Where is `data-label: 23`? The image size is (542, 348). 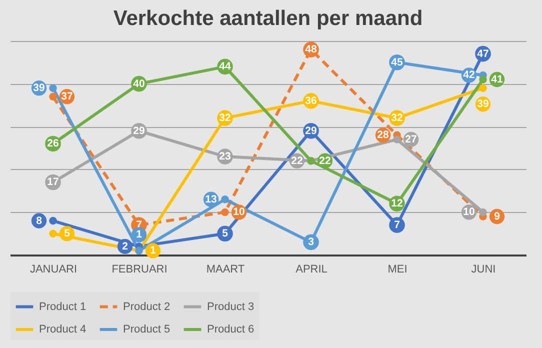 data-label: 23 is located at coordinates (225, 156).